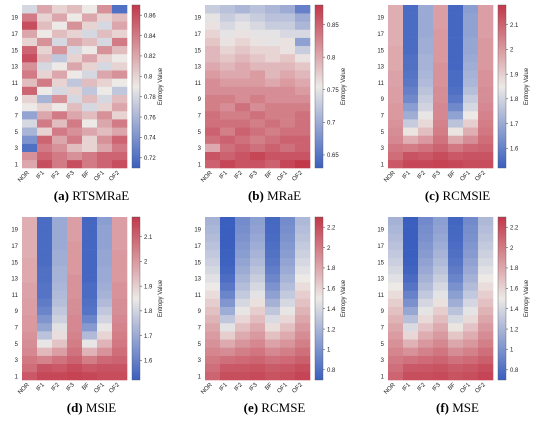 This screenshot has width=550, height=424. What do you see at coordinates (197, 263) in the screenshot?
I see `y-tick-label: 15` at bounding box center [197, 263].